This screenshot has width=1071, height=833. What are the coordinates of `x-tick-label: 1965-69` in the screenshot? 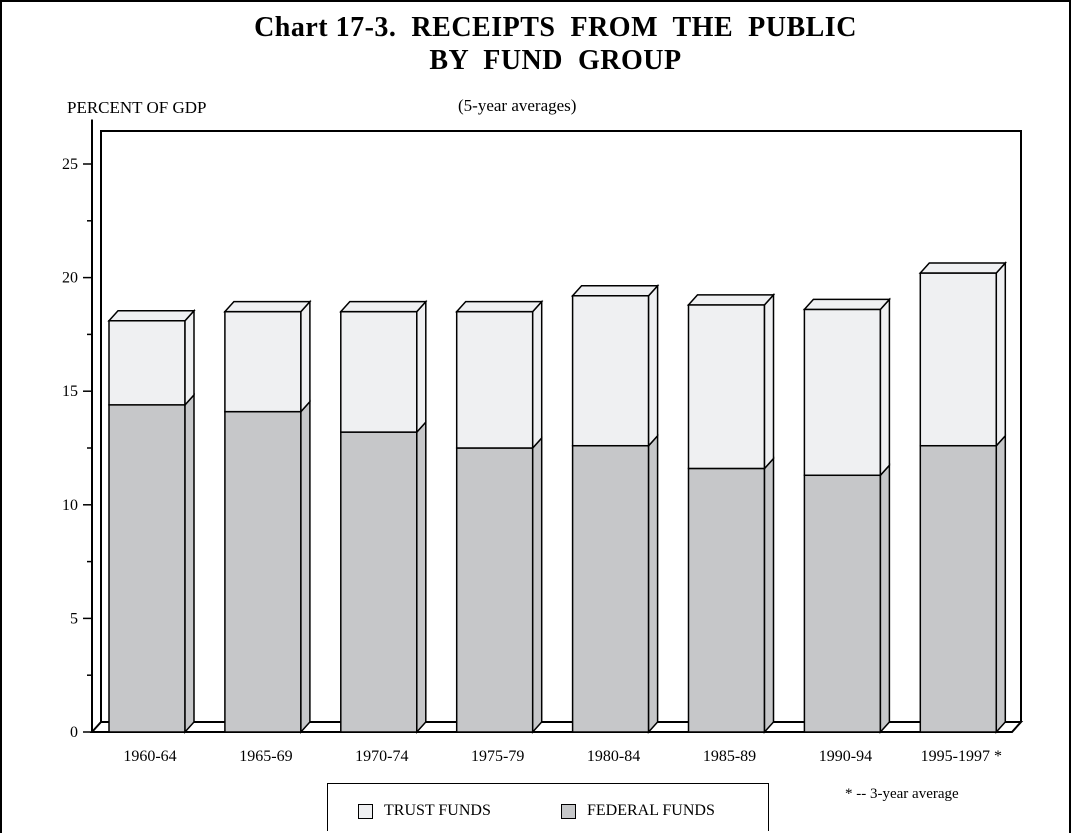 It's located at (265, 756).